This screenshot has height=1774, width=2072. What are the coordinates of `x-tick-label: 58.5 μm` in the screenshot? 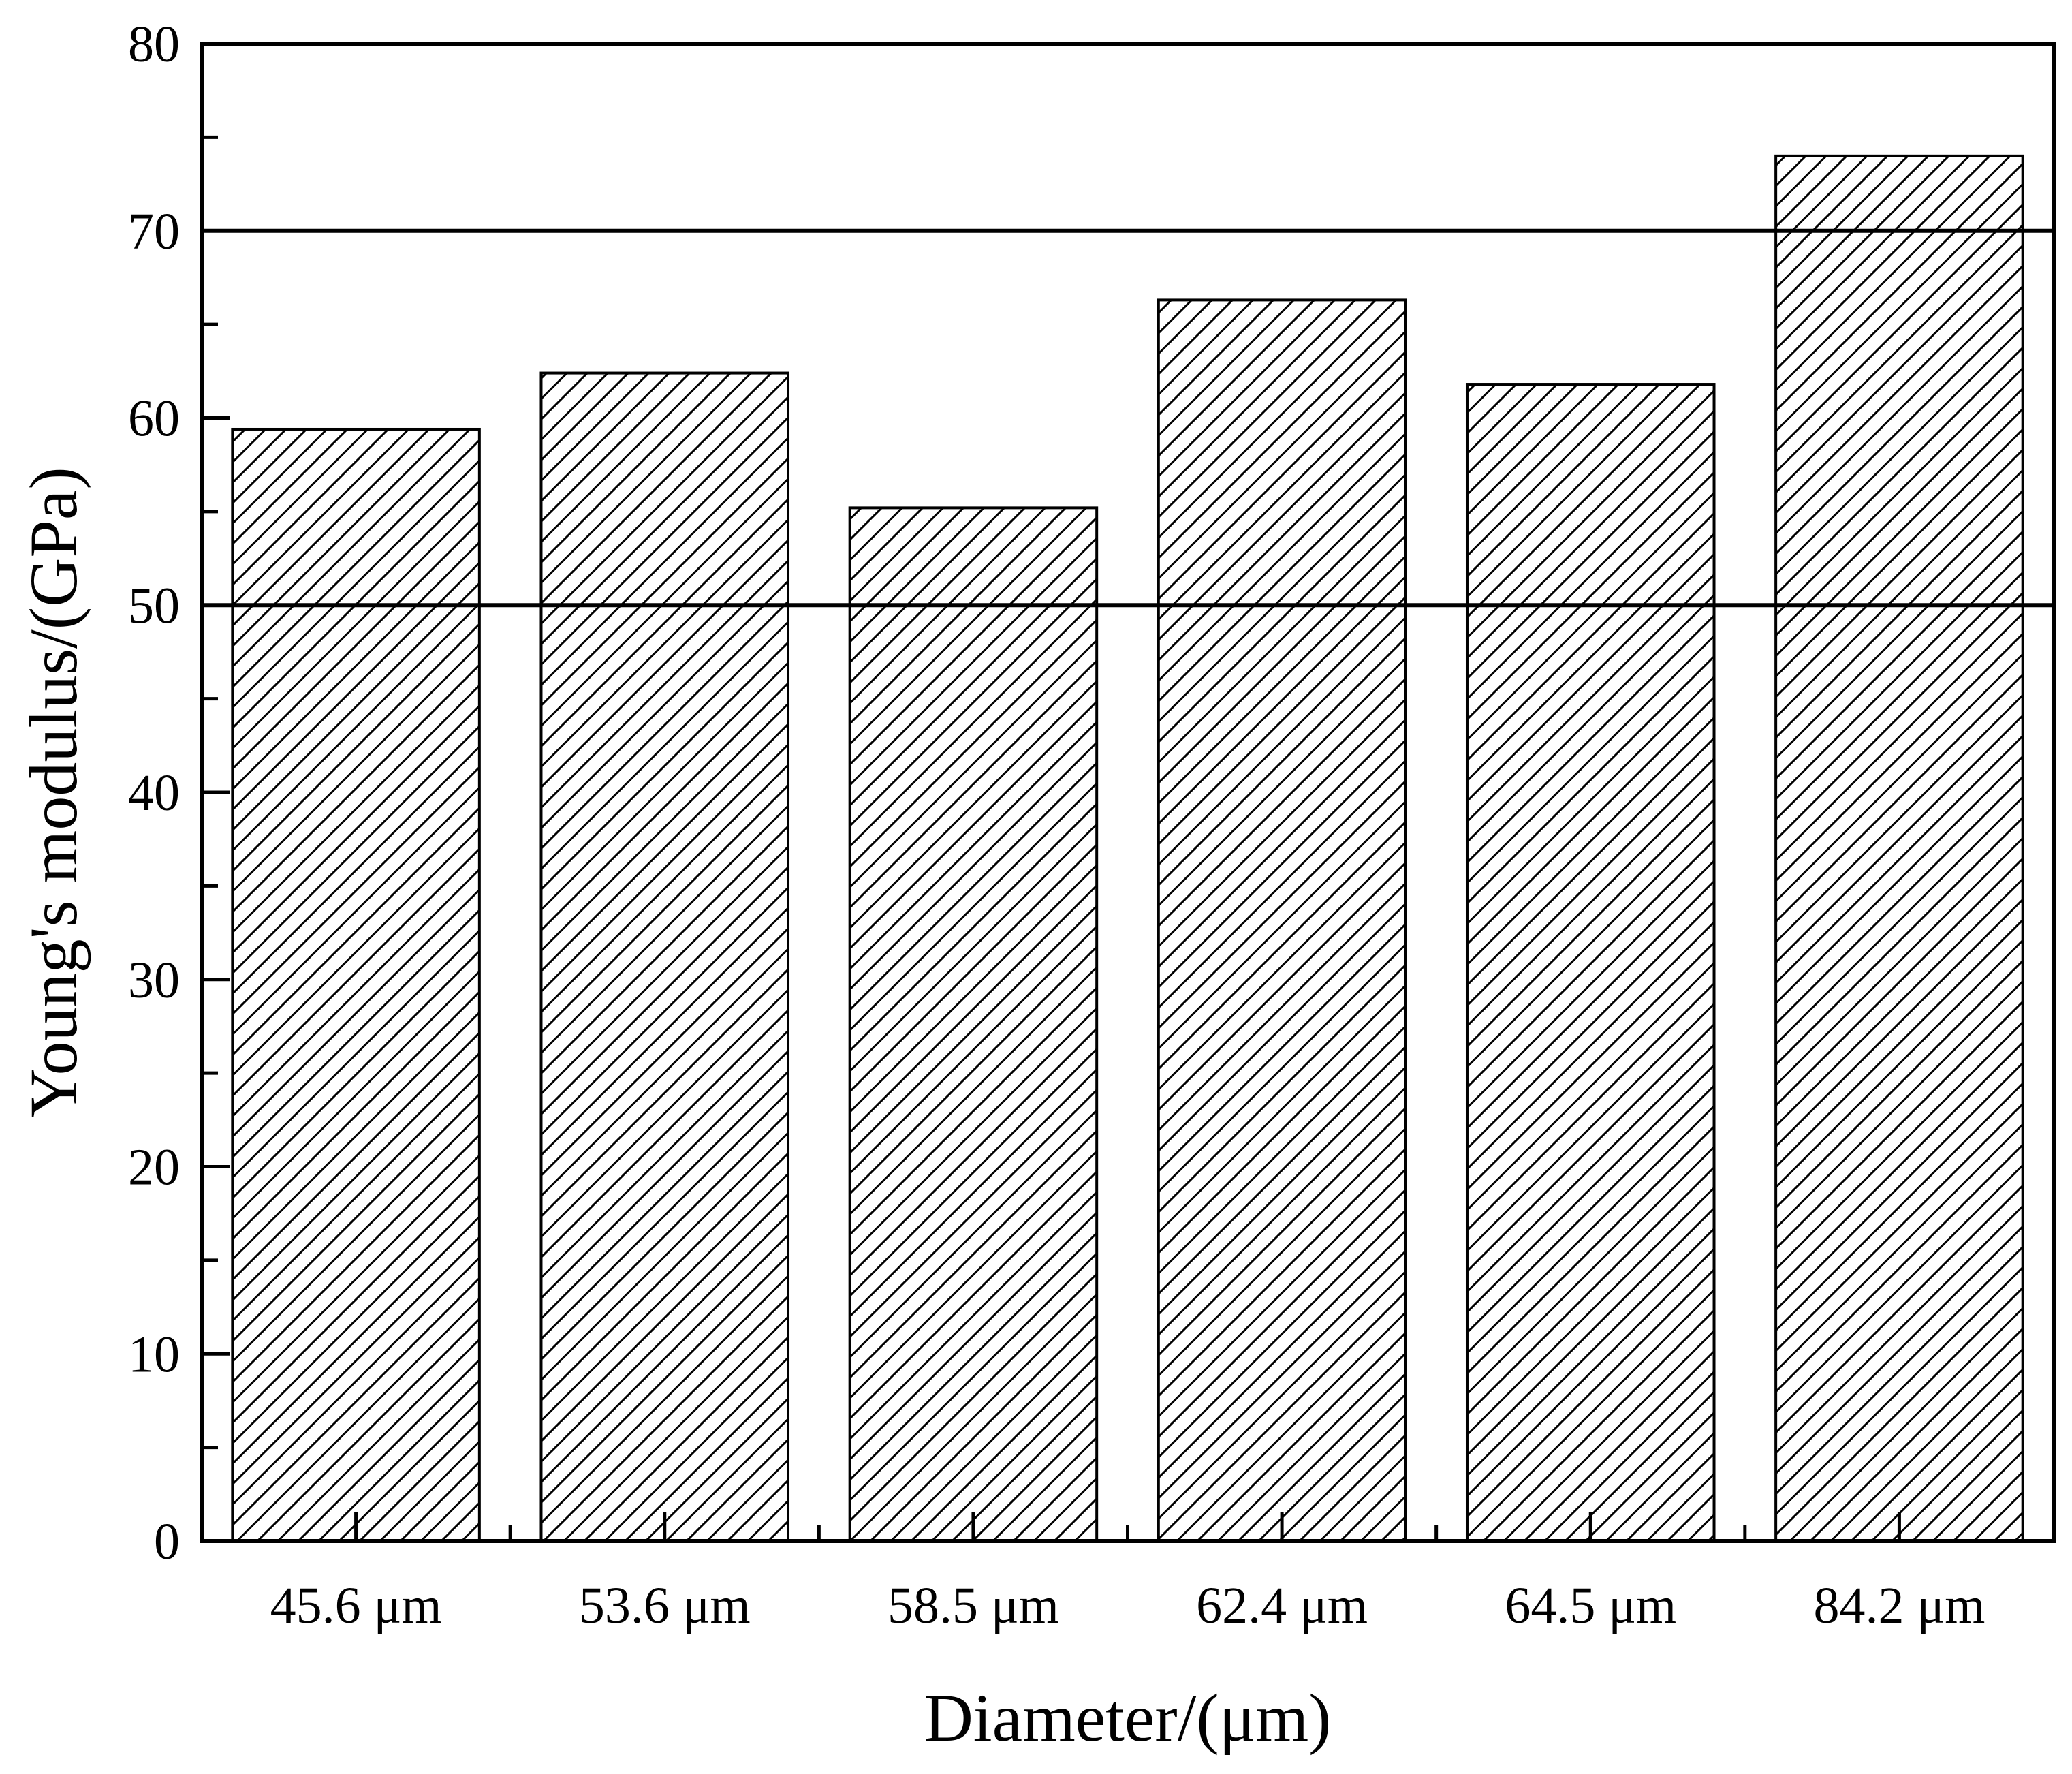 It's located at (973, 1605).